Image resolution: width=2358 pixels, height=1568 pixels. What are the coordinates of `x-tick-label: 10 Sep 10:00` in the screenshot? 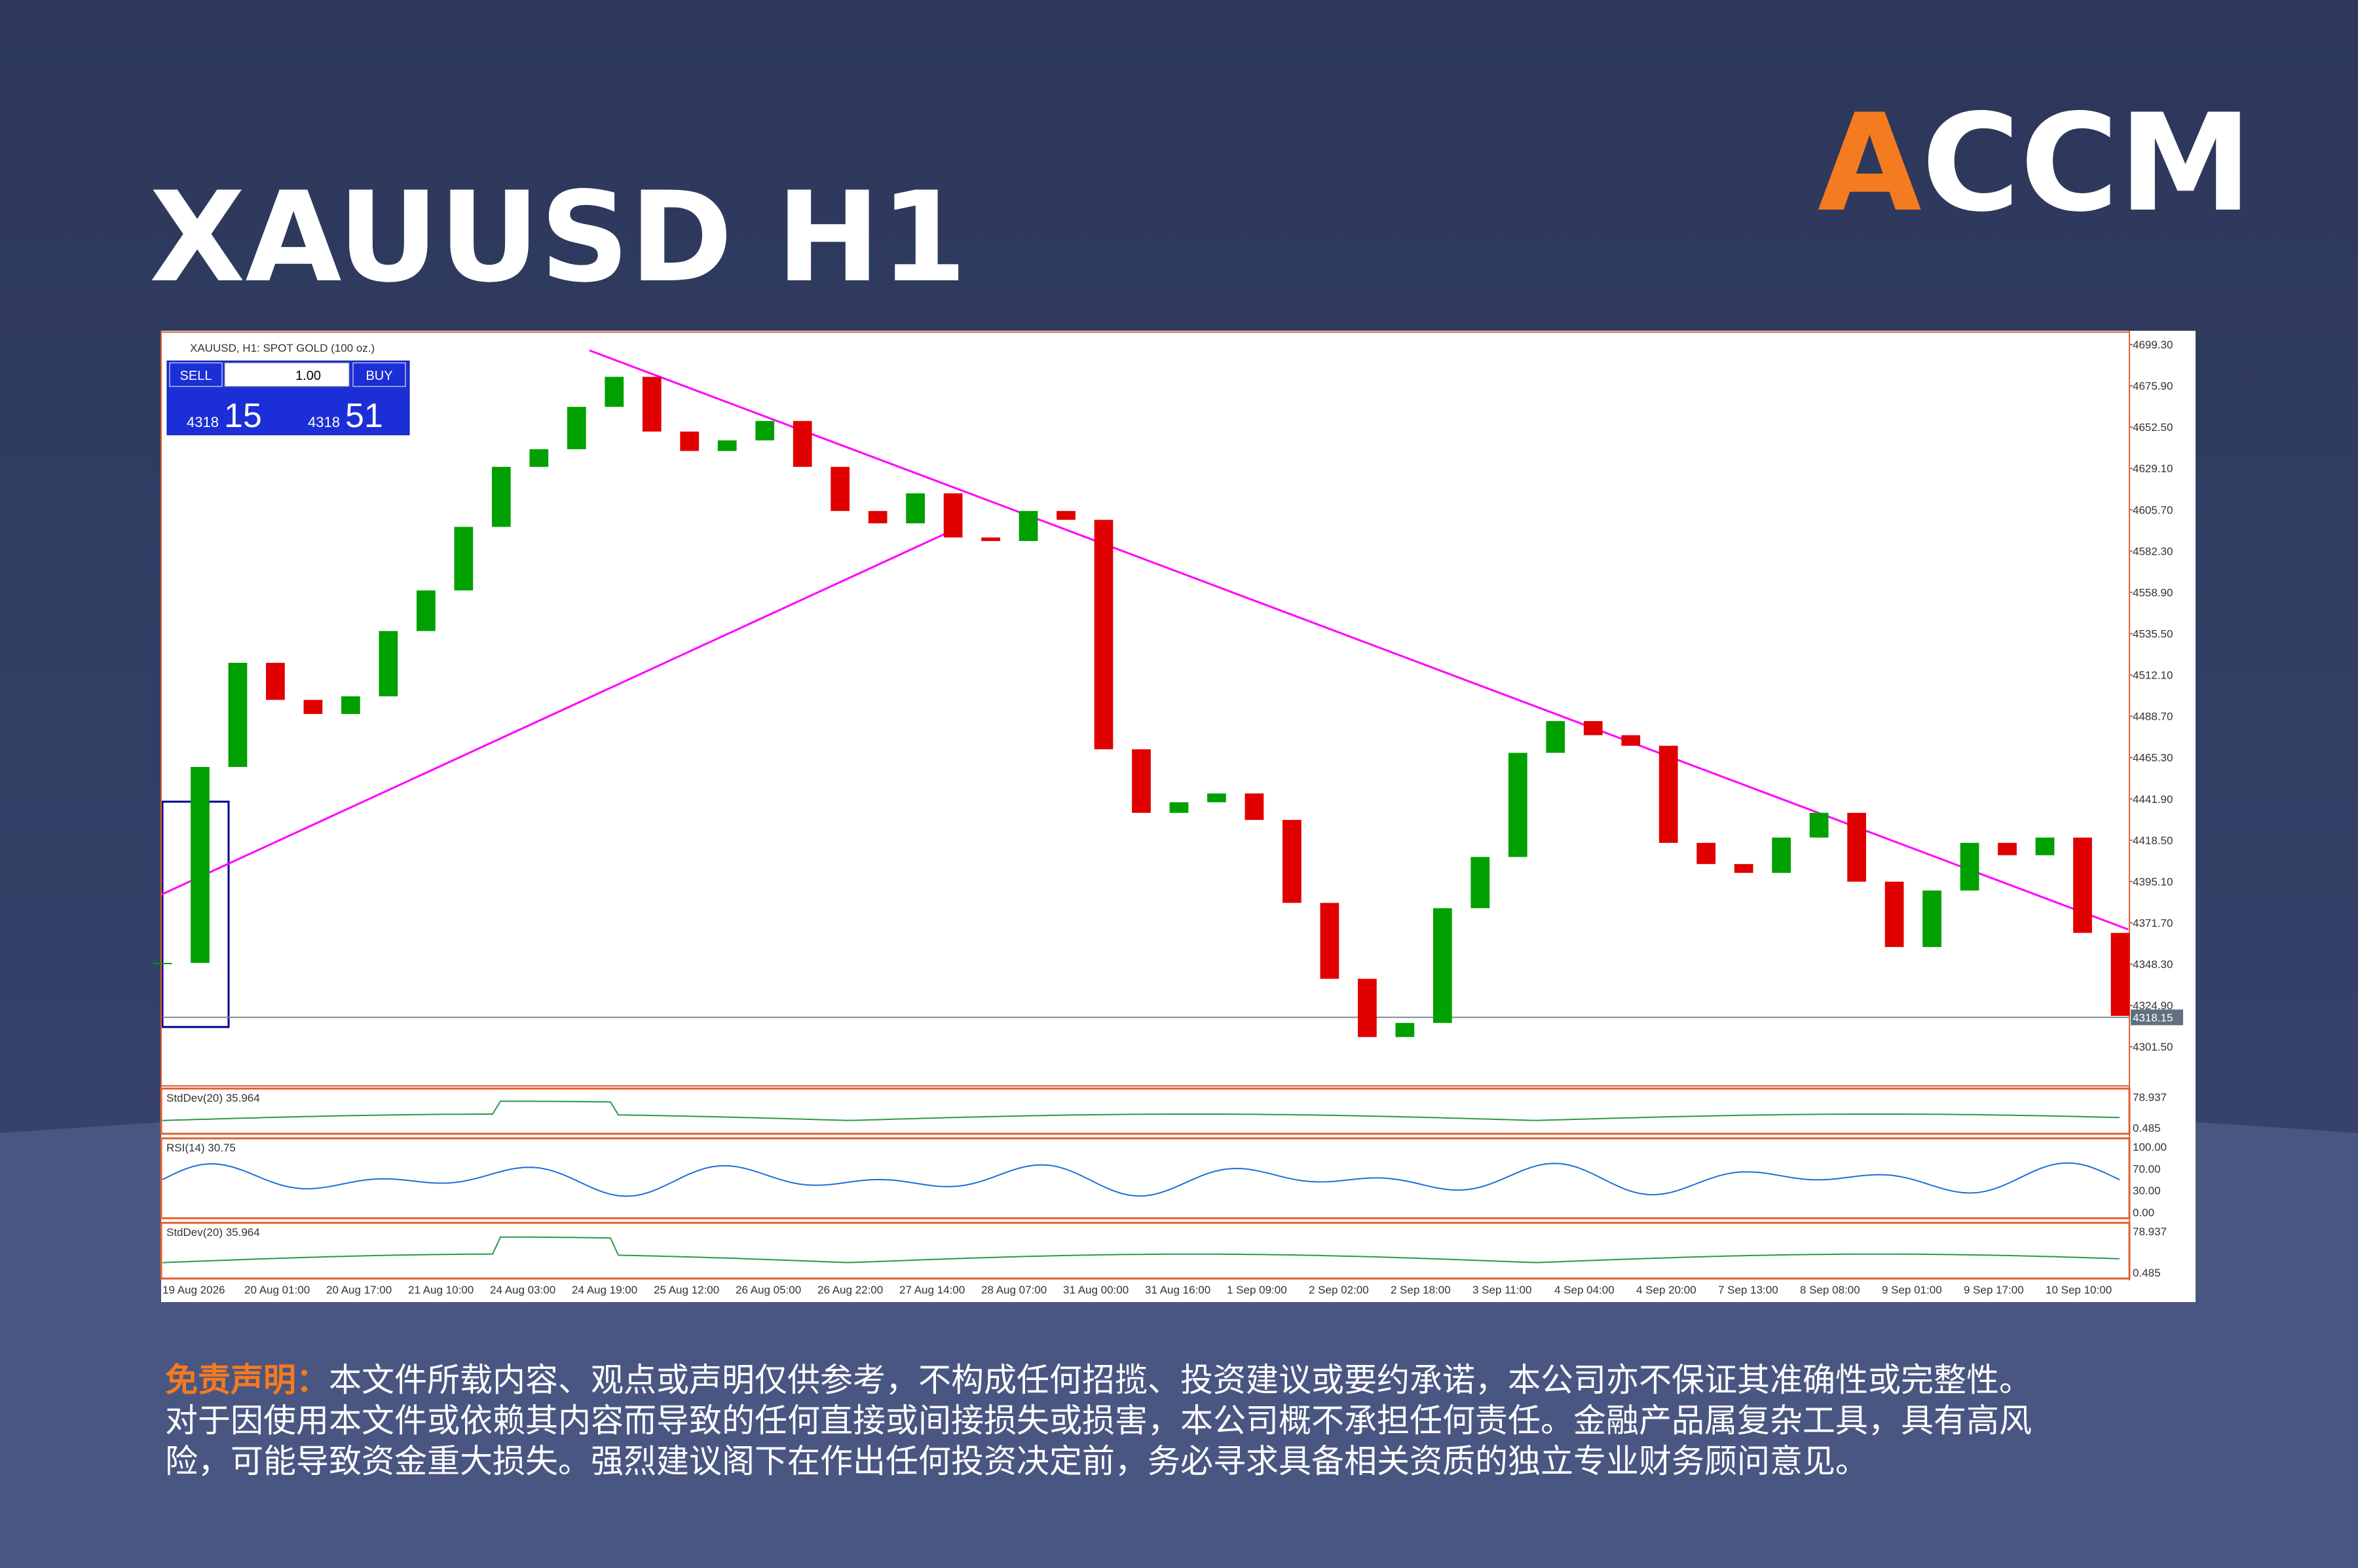 It's located at (2079, 1290).